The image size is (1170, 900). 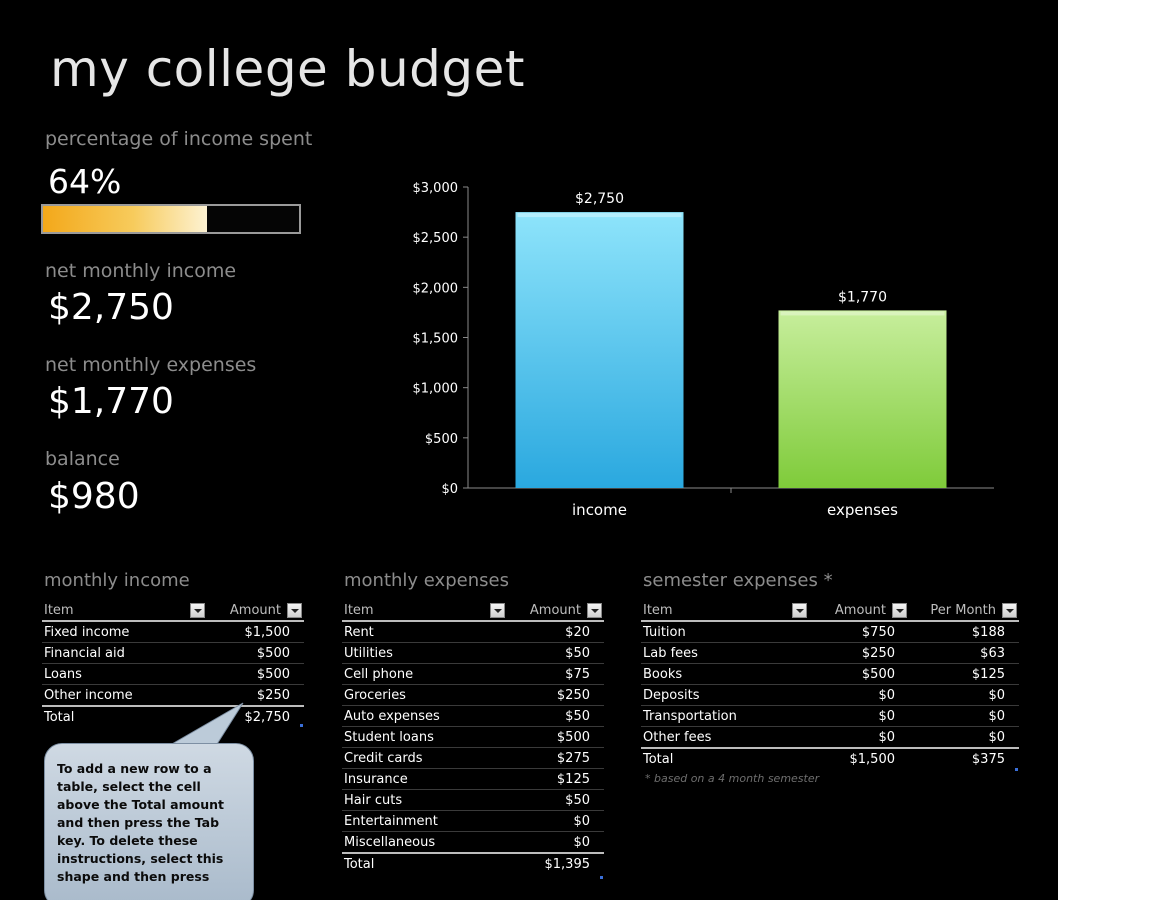 I want to click on net-expenses-value: $1,770, so click(x=111, y=401).